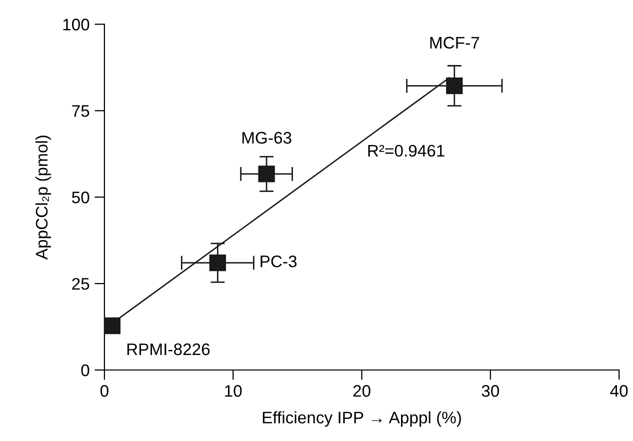 Image resolution: width=633 pixels, height=441 pixels. Describe the element at coordinates (81, 111) in the screenshot. I see `y-tick-label: 75` at that location.